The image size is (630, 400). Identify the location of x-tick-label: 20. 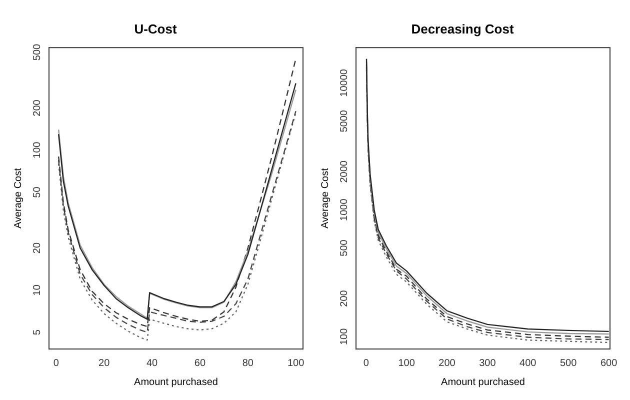
(104, 363).